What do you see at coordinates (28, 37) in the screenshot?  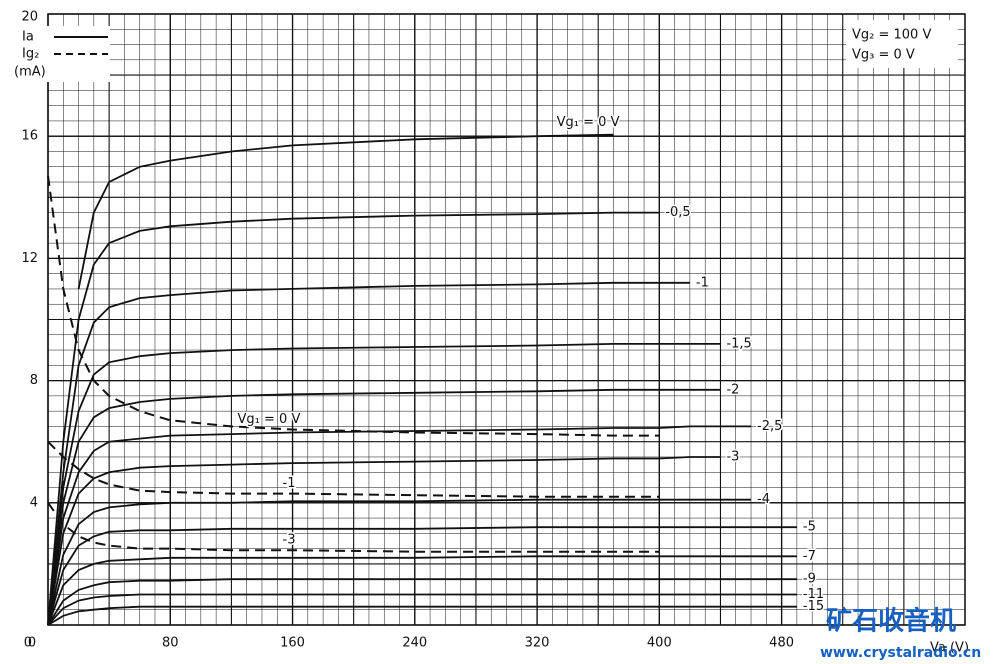 I see `legend-label: Ia` at bounding box center [28, 37].